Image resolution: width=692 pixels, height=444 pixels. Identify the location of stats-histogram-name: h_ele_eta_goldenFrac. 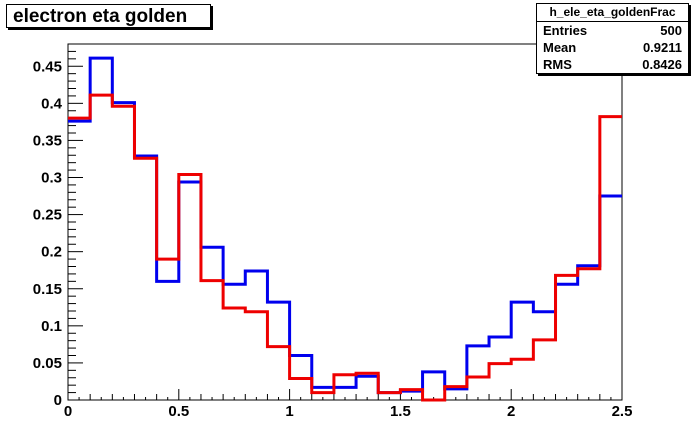
(612, 13).